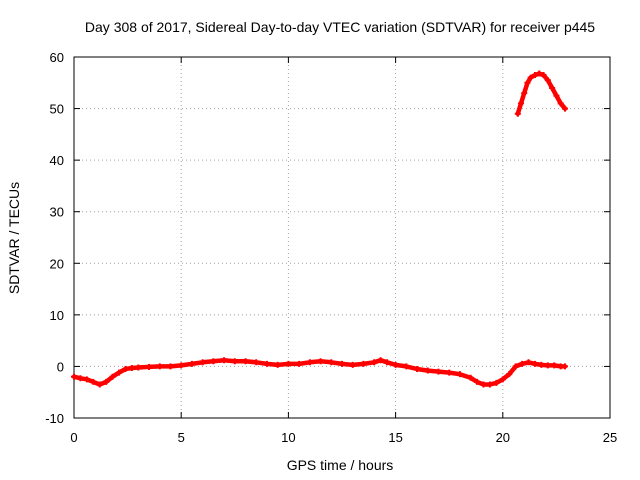  What do you see at coordinates (610, 437) in the screenshot?
I see `x-tick-label: 25` at bounding box center [610, 437].